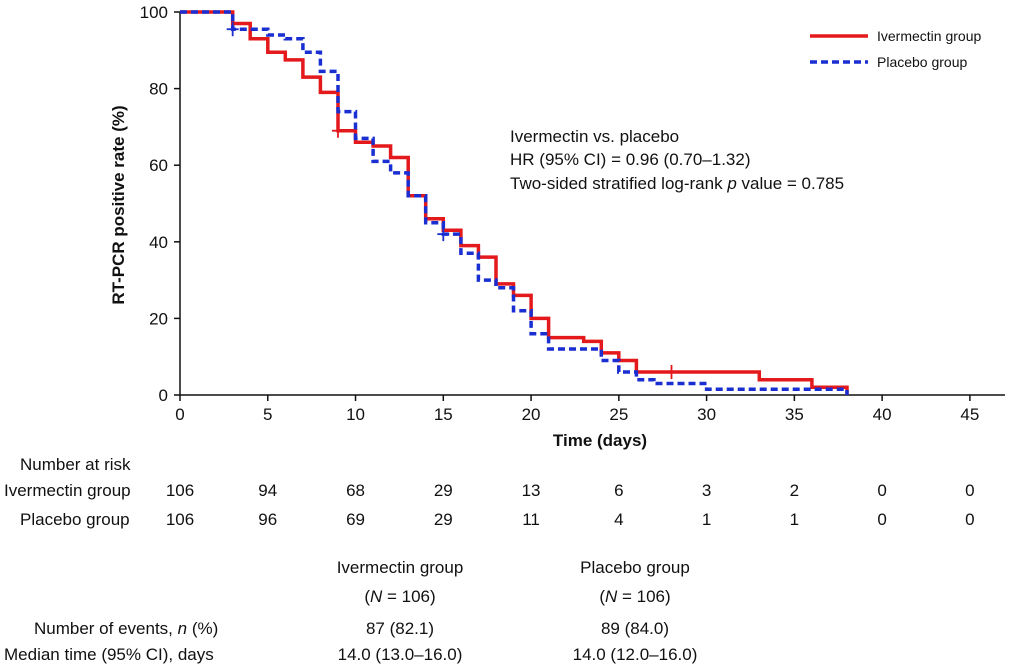 The height and width of the screenshot is (670, 1024). I want to click on risk-cell: 2, so click(794, 490).